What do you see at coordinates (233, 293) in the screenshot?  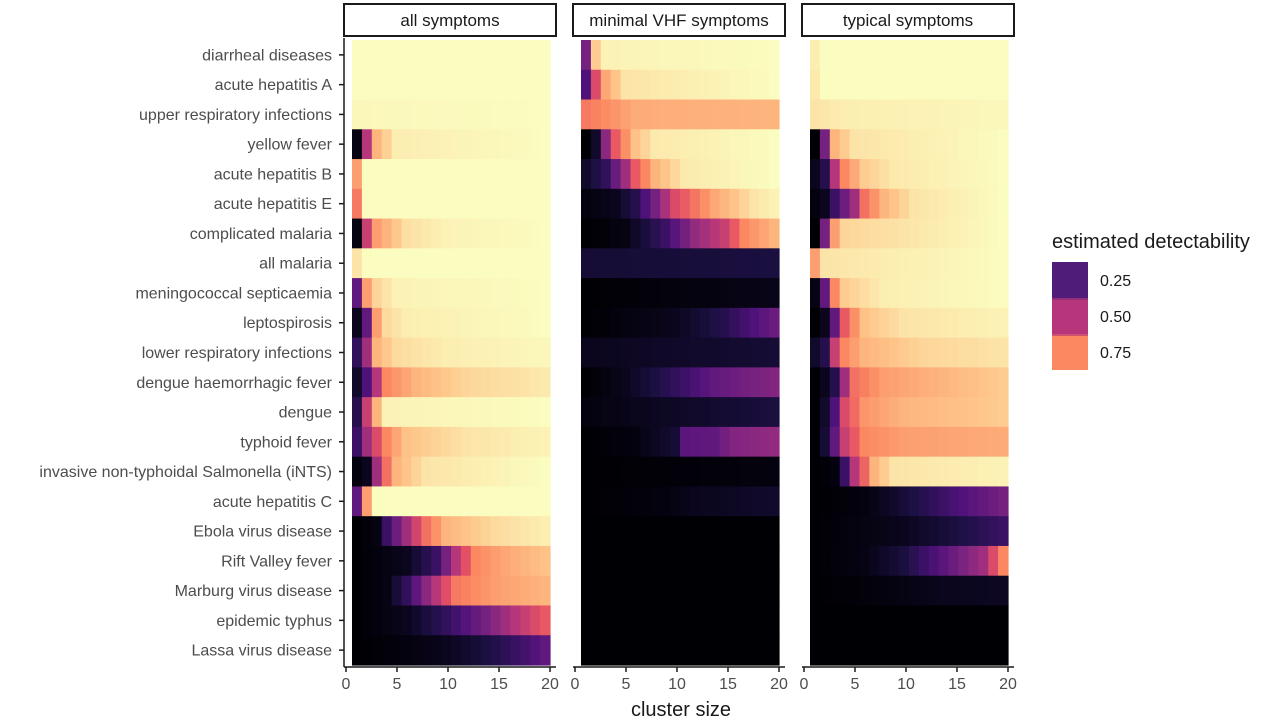 I see `y-tick-label: meningococcal septicaemia` at bounding box center [233, 293].